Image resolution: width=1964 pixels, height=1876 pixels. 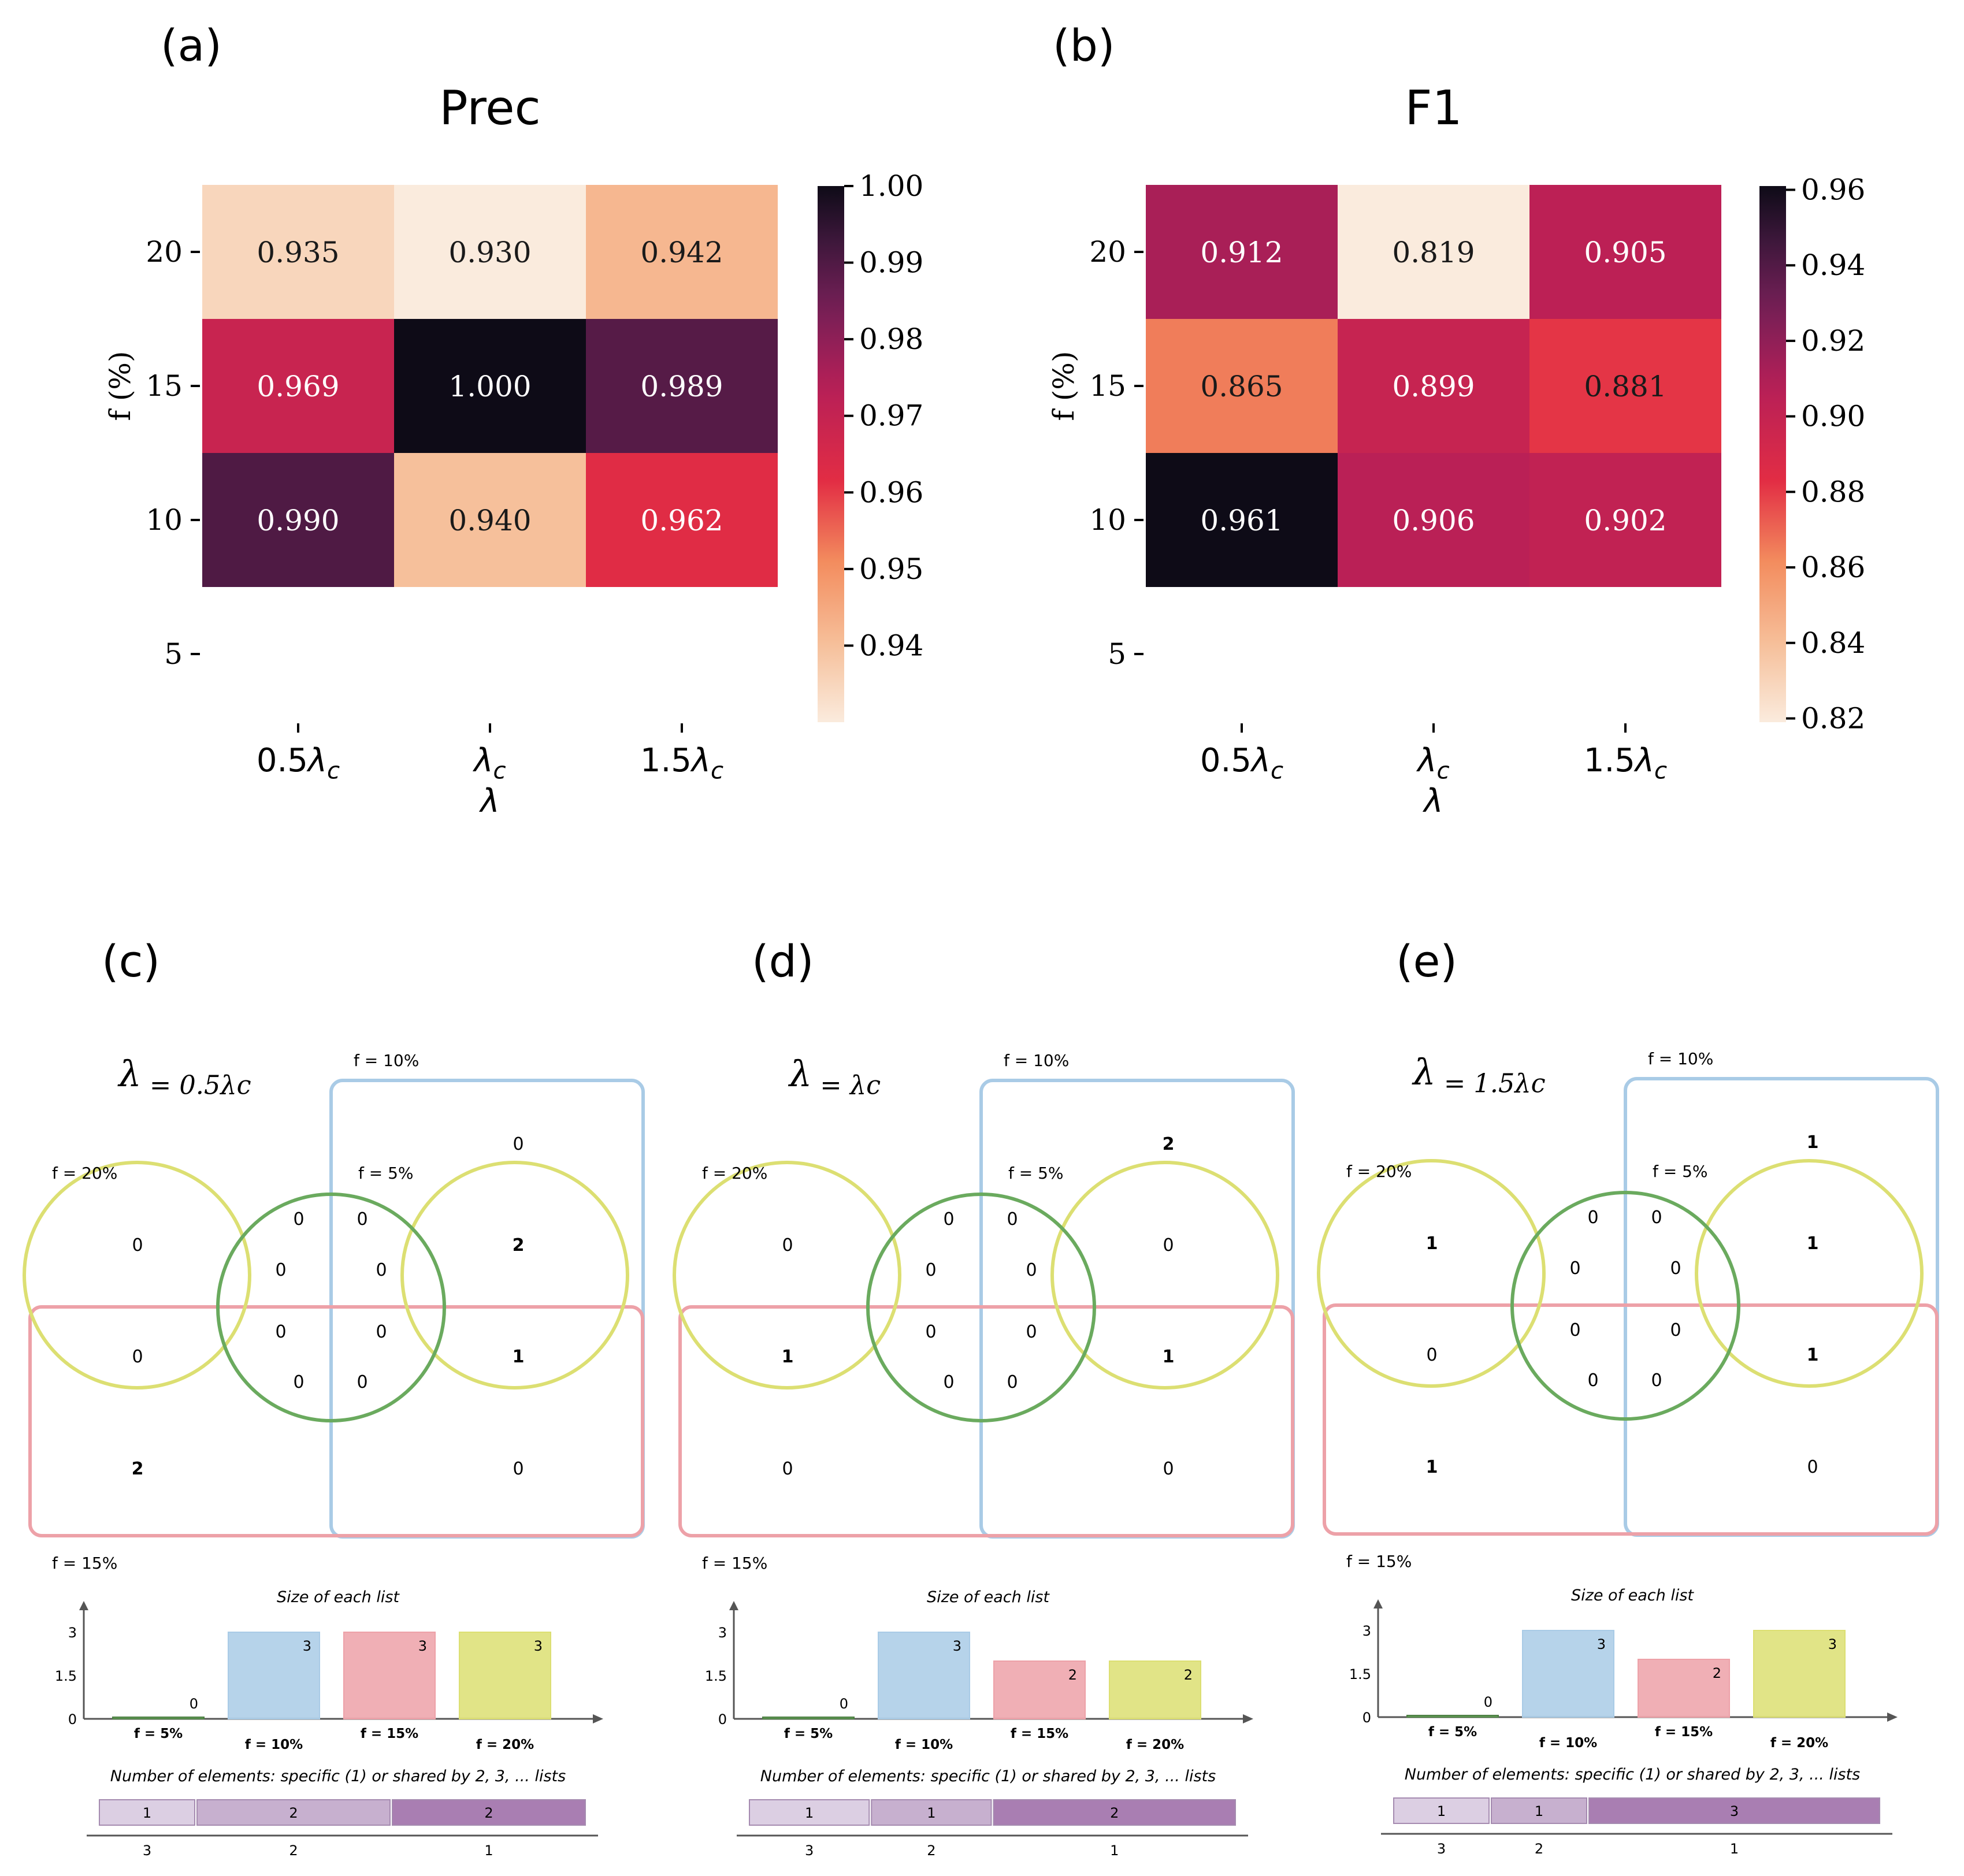 I want to click on cell-value-label: 0.989, so click(x=681, y=387).